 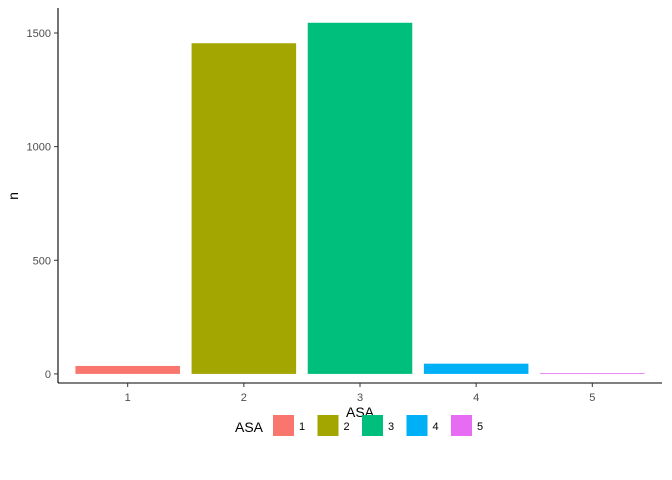 What do you see at coordinates (48, 375) in the screenshot?
I see `y-tick-label: 0` at bounding box center [48, 375].